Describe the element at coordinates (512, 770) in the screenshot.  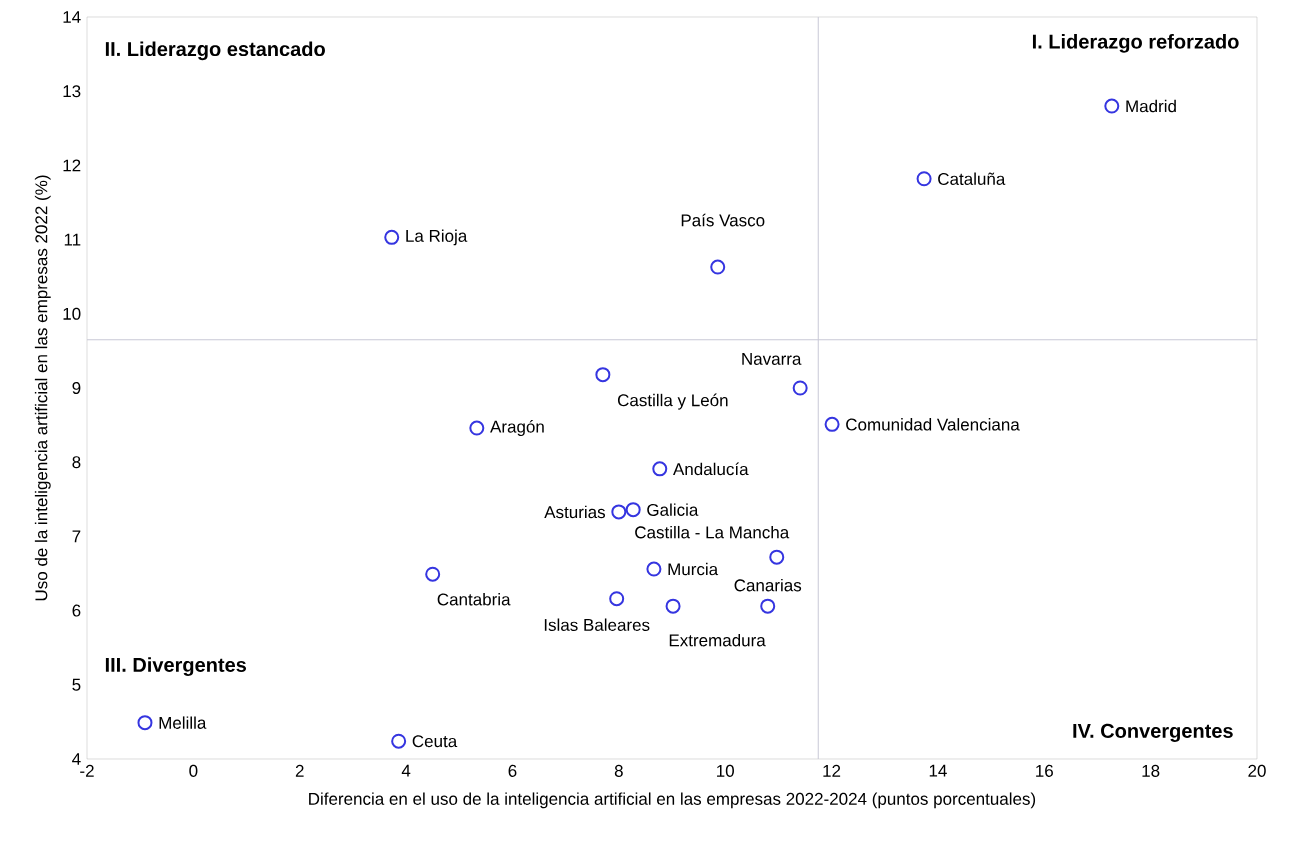
I see `x-tick-label: 6` at that location.